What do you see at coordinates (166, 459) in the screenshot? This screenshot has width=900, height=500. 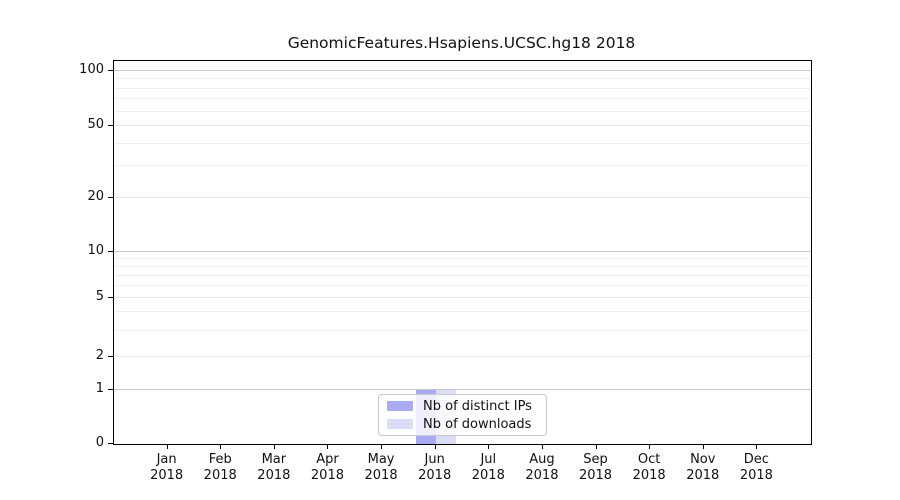 I see `x-tick-month: Jan` at bounding box center [166, 459].